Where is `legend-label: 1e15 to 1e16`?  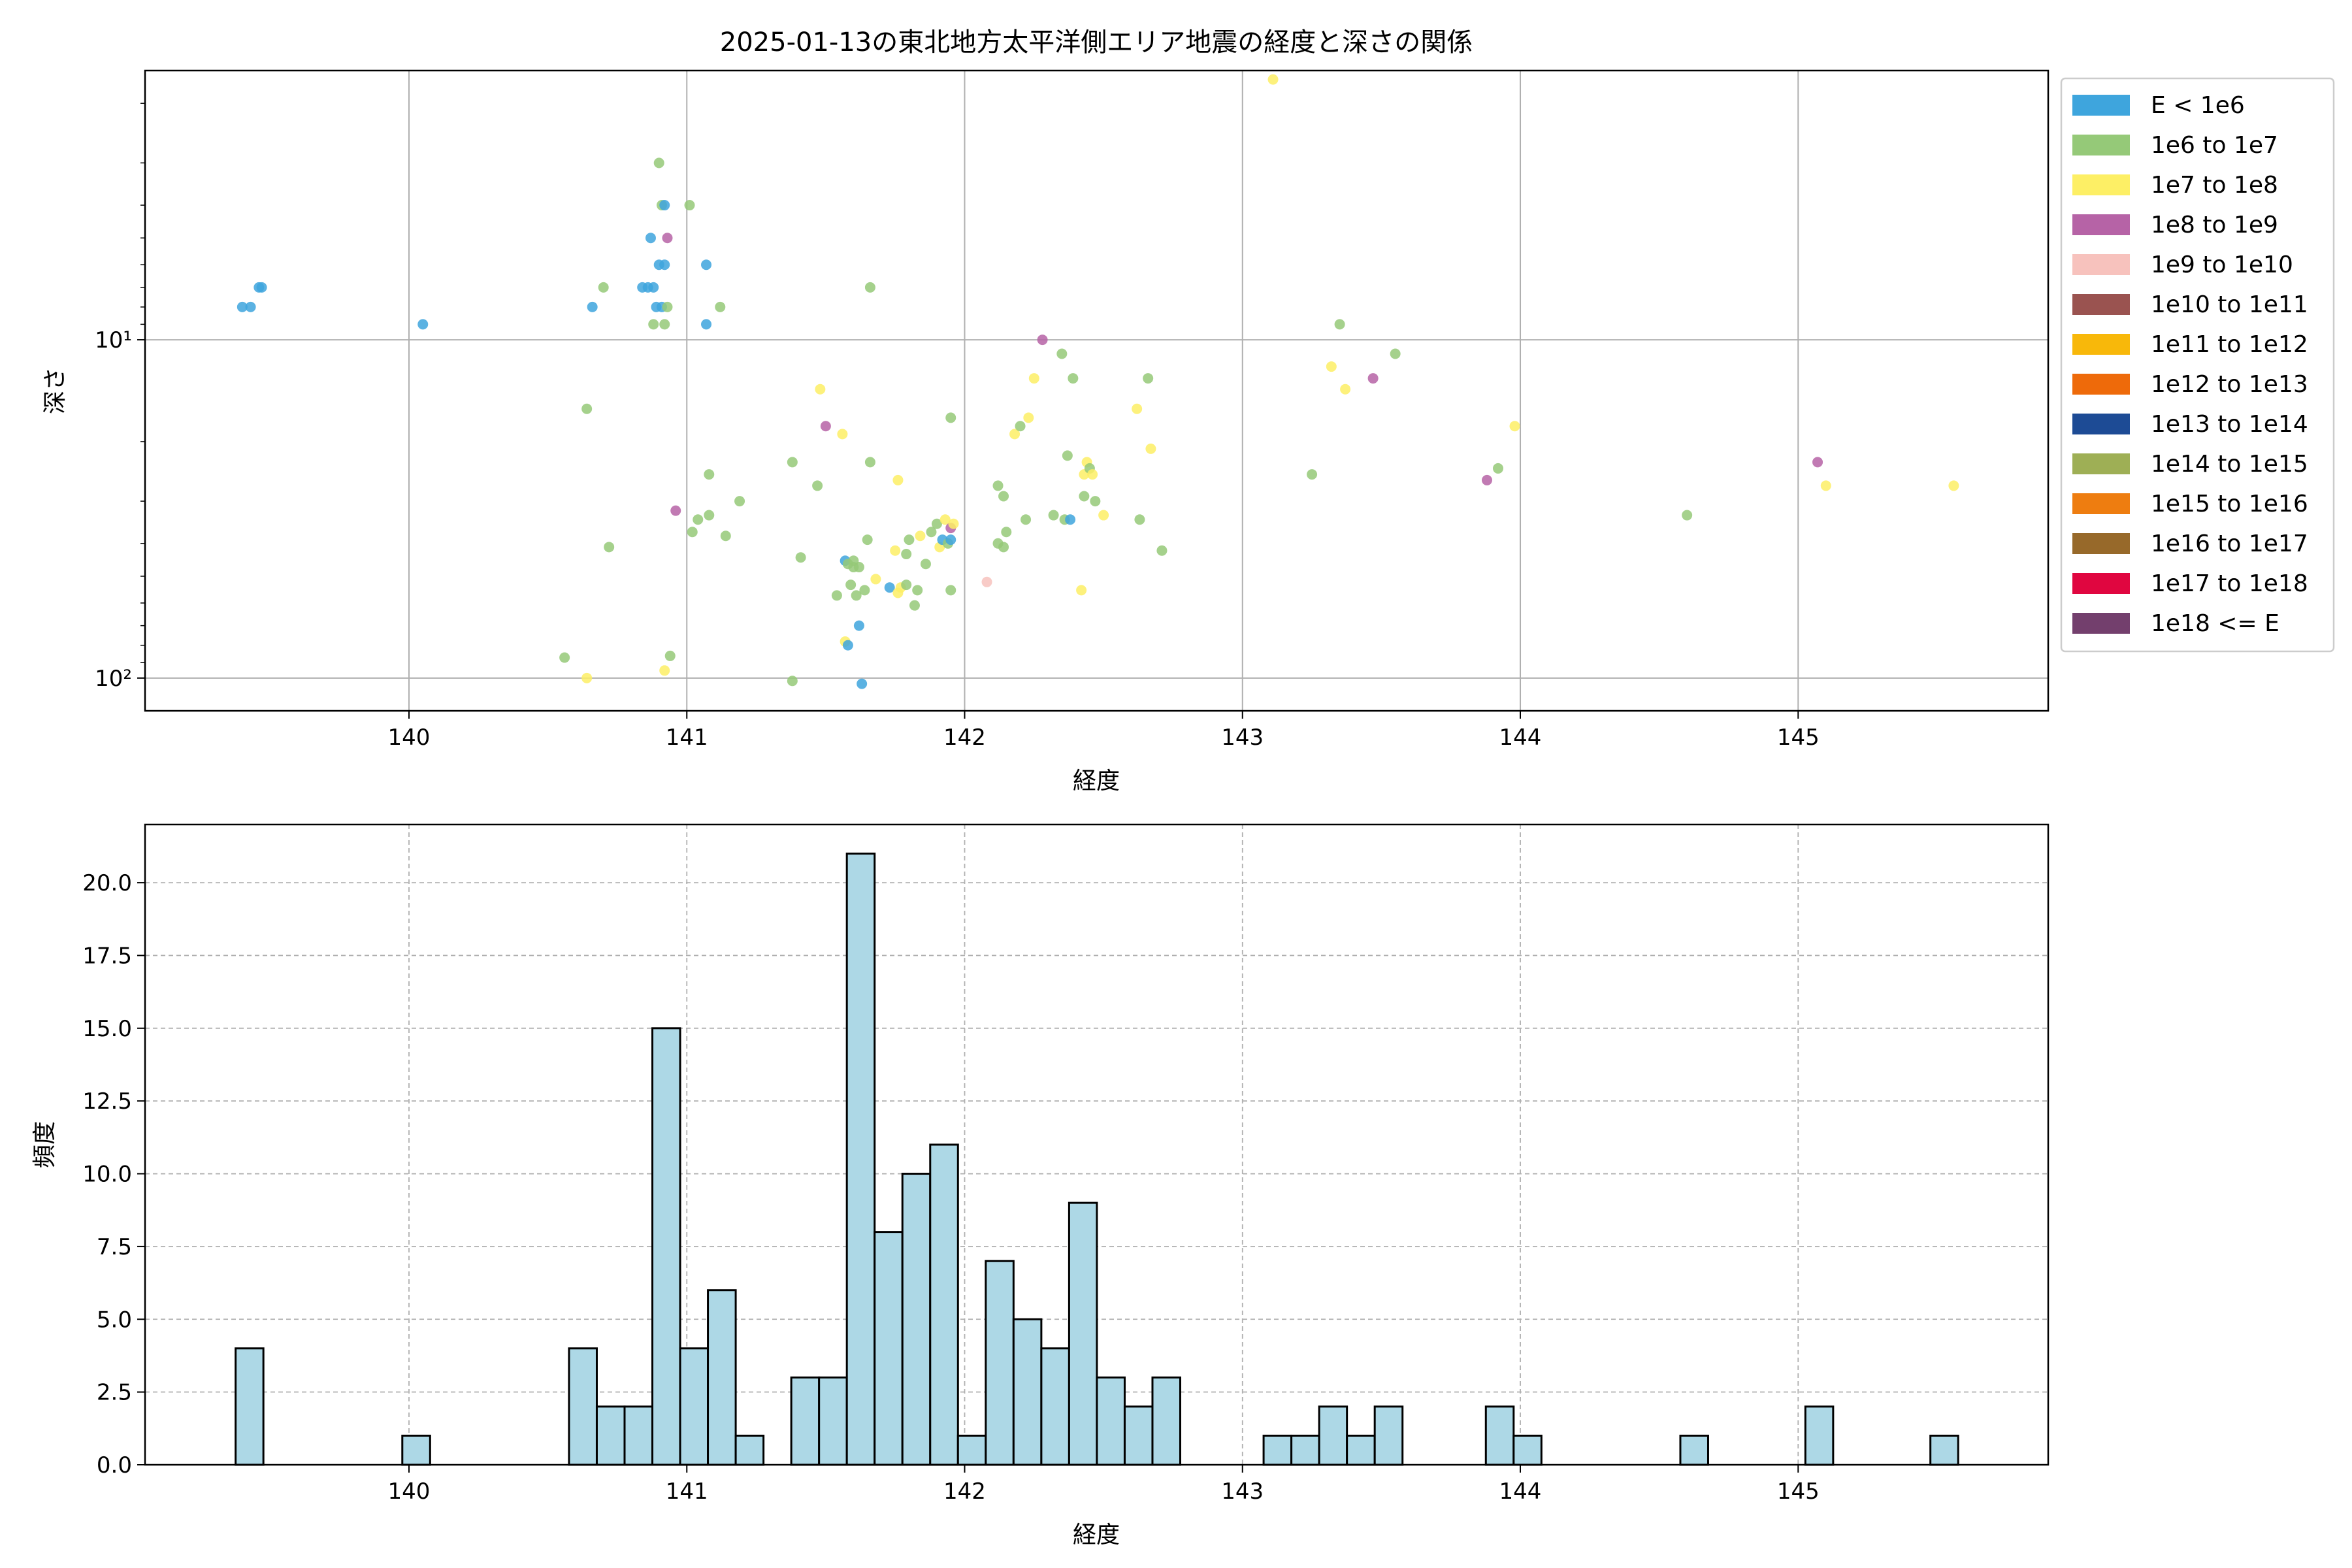
legend-label: 1e15 to 1e16 is located at coordinates (2229, 504).